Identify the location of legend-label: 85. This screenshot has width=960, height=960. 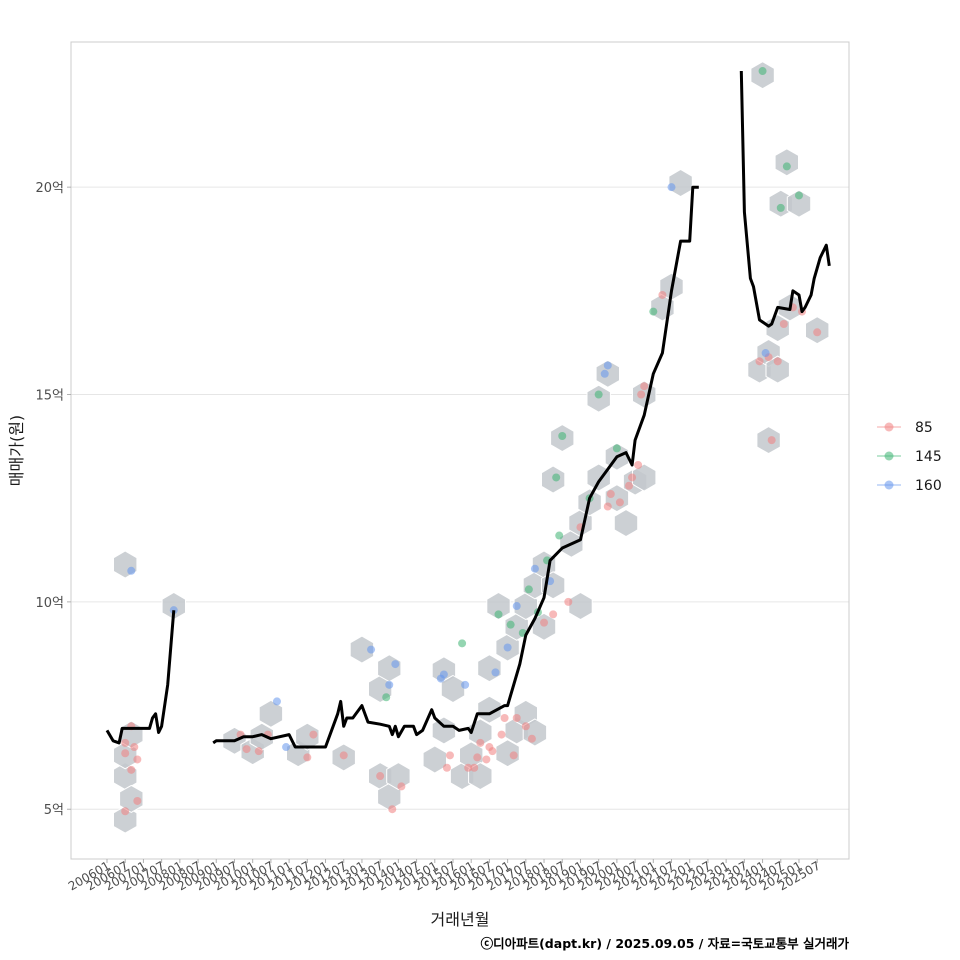
(924, 428).